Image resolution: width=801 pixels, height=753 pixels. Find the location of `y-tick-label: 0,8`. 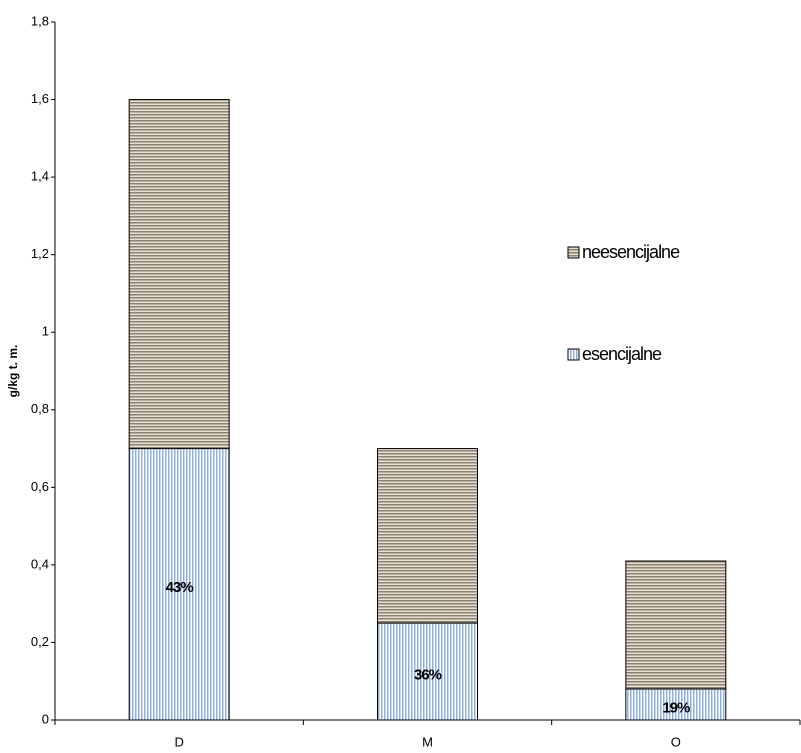

y-tick-label: 0,8 is located at coordinates (40, 408).